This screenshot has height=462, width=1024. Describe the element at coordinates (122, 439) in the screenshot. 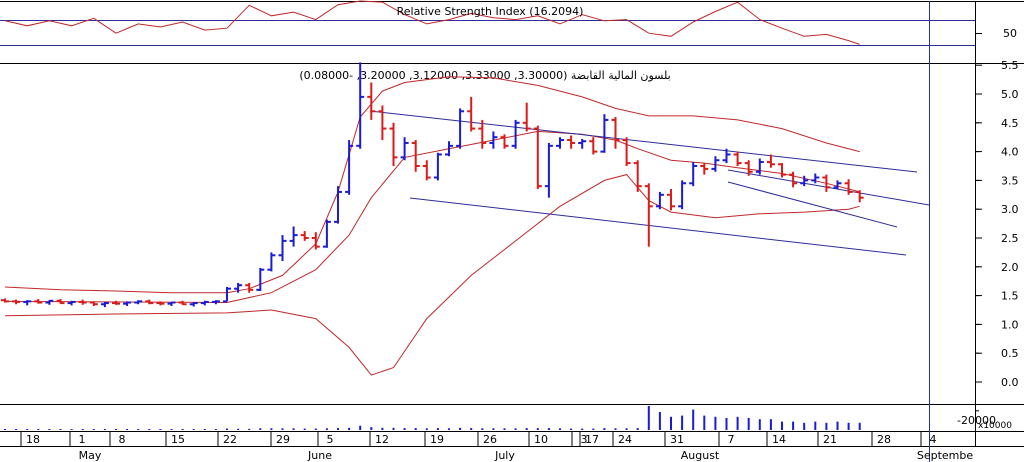

I see `day-tick-label: 8` at that location.